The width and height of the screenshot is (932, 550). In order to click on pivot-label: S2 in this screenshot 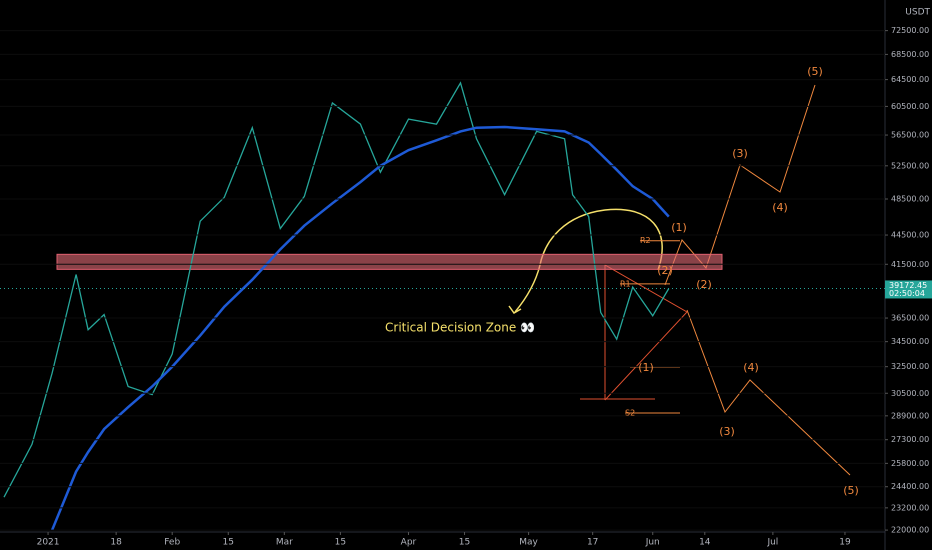, I will do `click(630, 412)`.